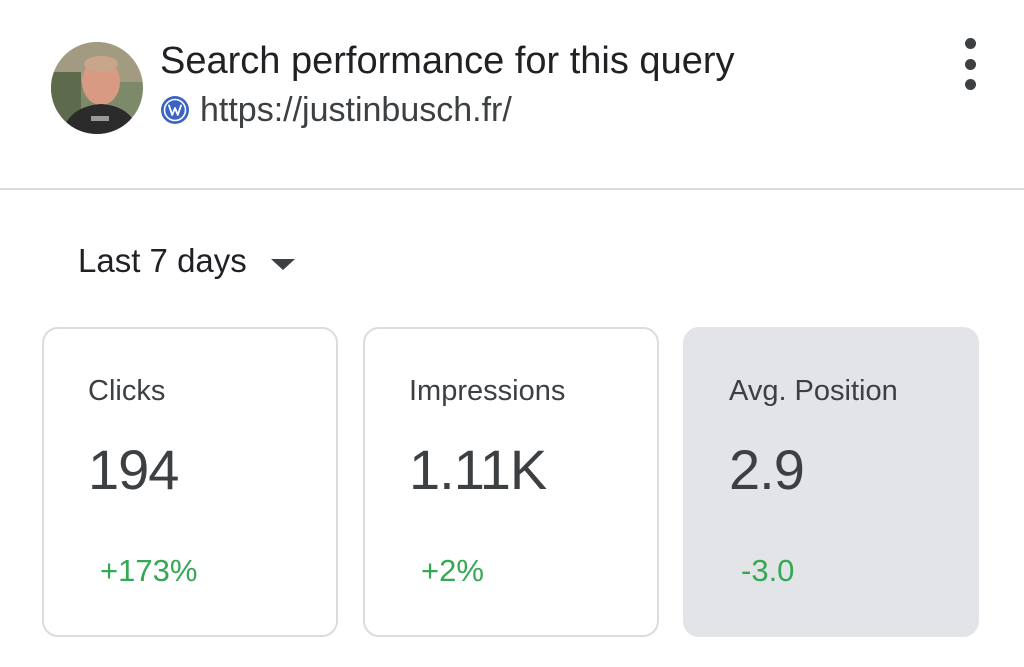 The height and width of the screenshot is (667, 1024). I want to click on metric-change: +173%, so click(149, 570).